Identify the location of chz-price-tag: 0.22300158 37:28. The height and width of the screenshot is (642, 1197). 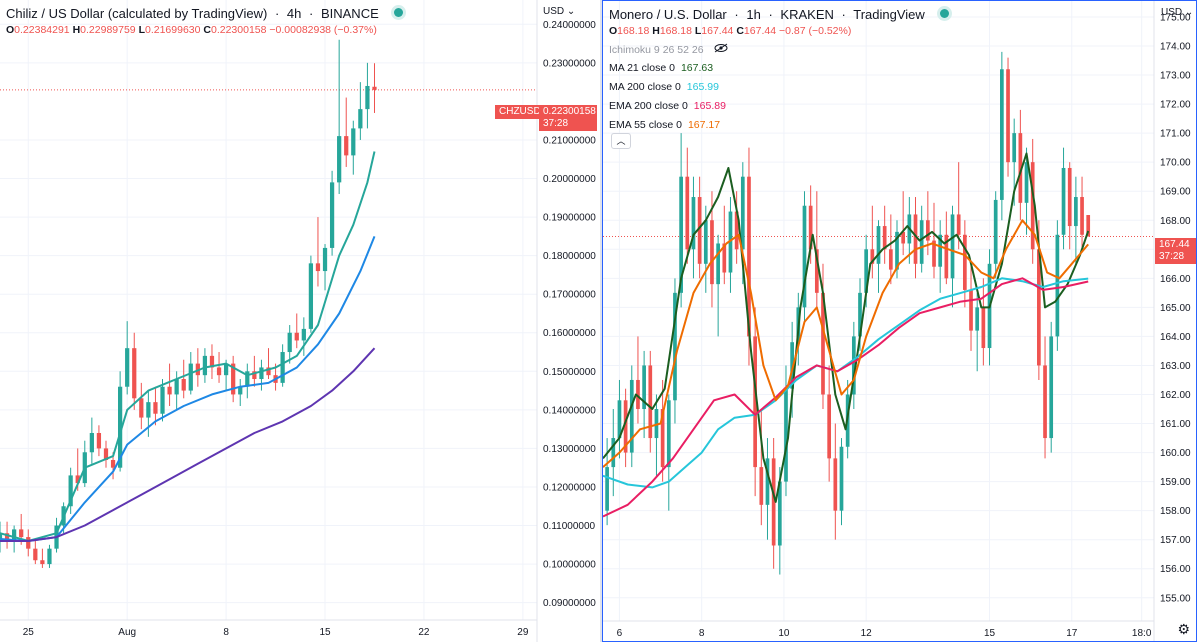
(568, 118).